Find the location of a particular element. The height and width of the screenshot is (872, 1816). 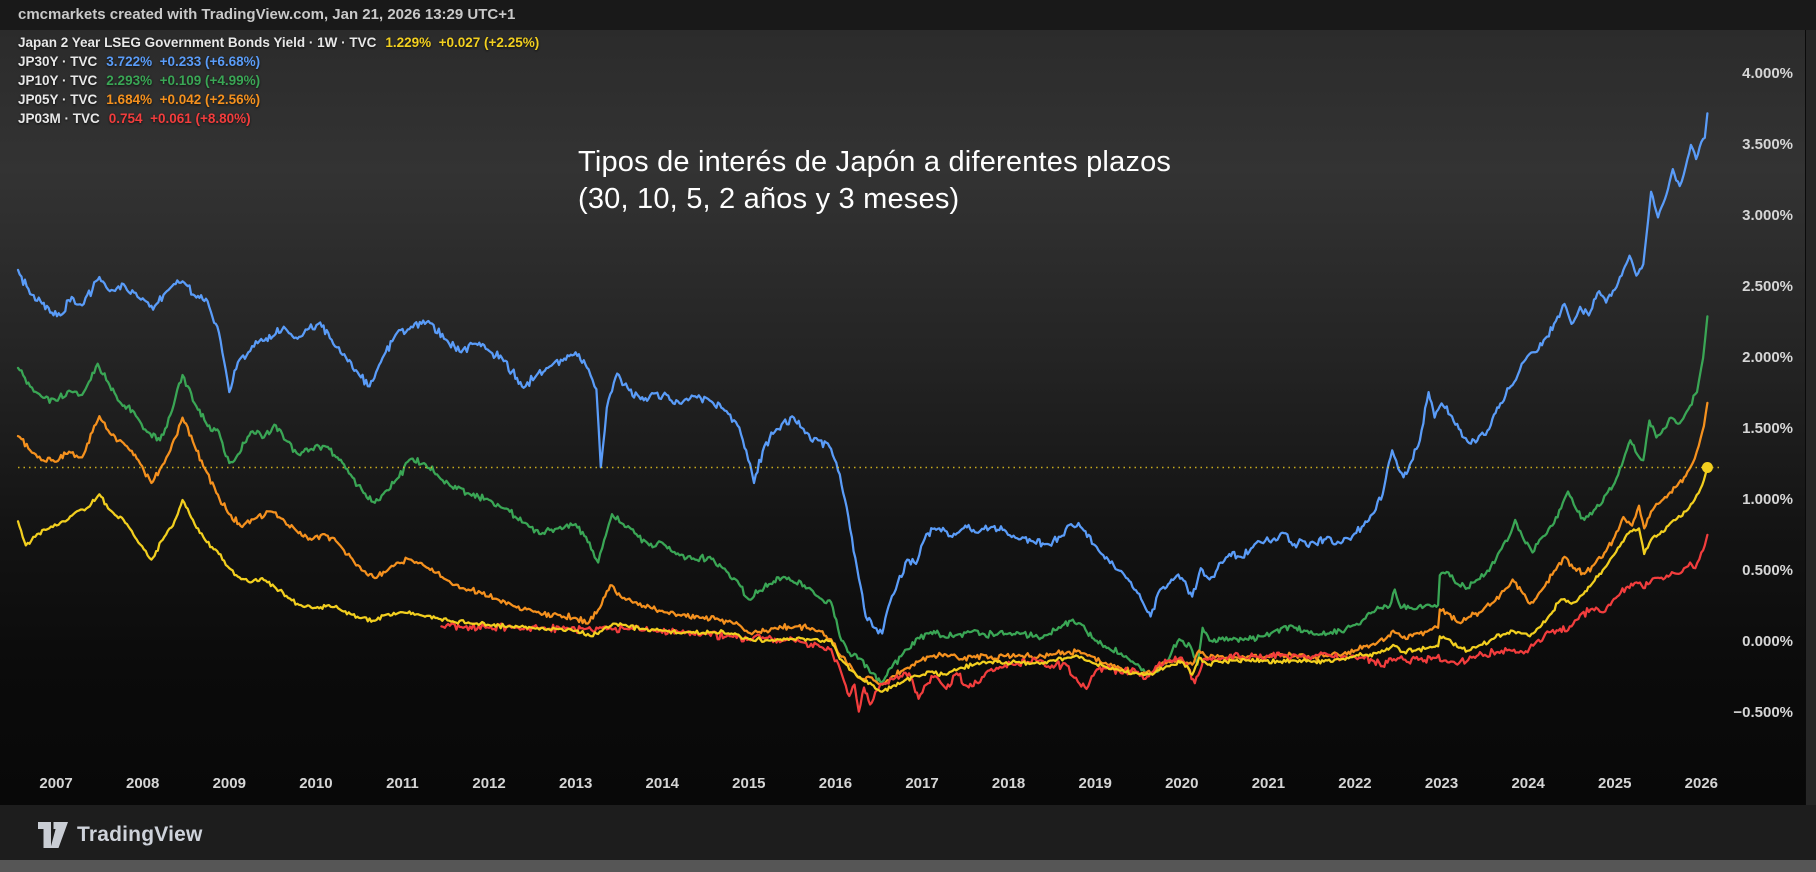

year-tick-2011: 2011 is located at coordinates (402, 783).